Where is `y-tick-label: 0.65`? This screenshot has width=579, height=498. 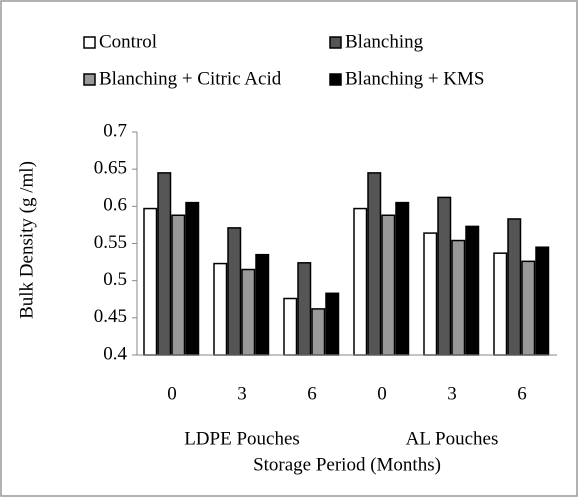 y-tick-label: 0.65 is located at coordinates (110, 168).